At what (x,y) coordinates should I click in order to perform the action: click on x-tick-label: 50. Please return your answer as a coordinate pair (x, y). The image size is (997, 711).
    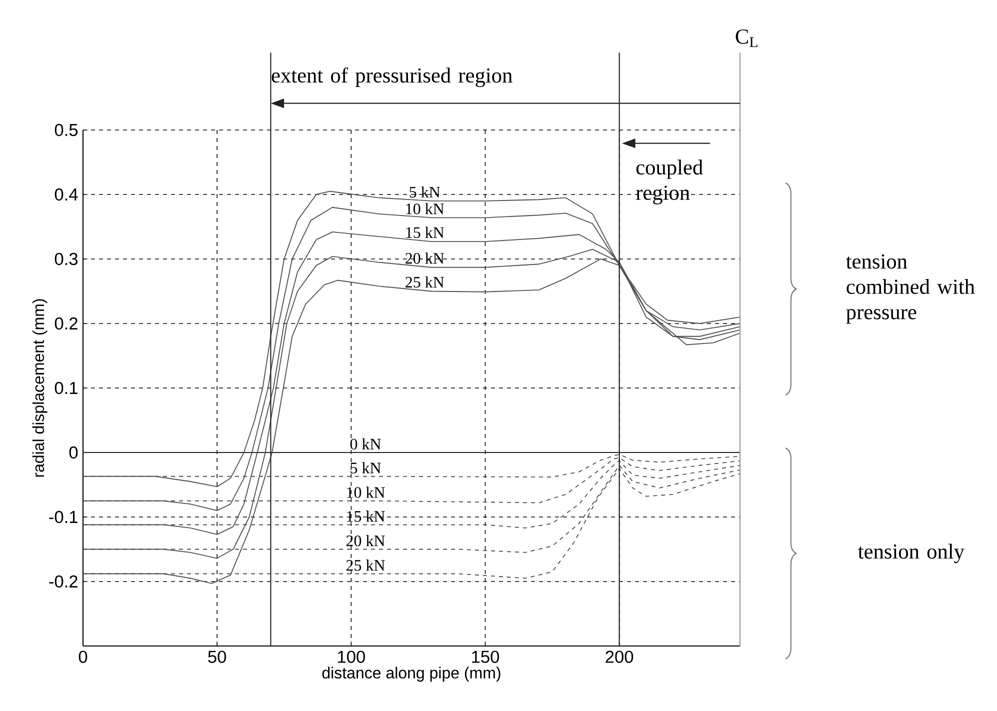
    Looking at the image, I should click on (217, 656).